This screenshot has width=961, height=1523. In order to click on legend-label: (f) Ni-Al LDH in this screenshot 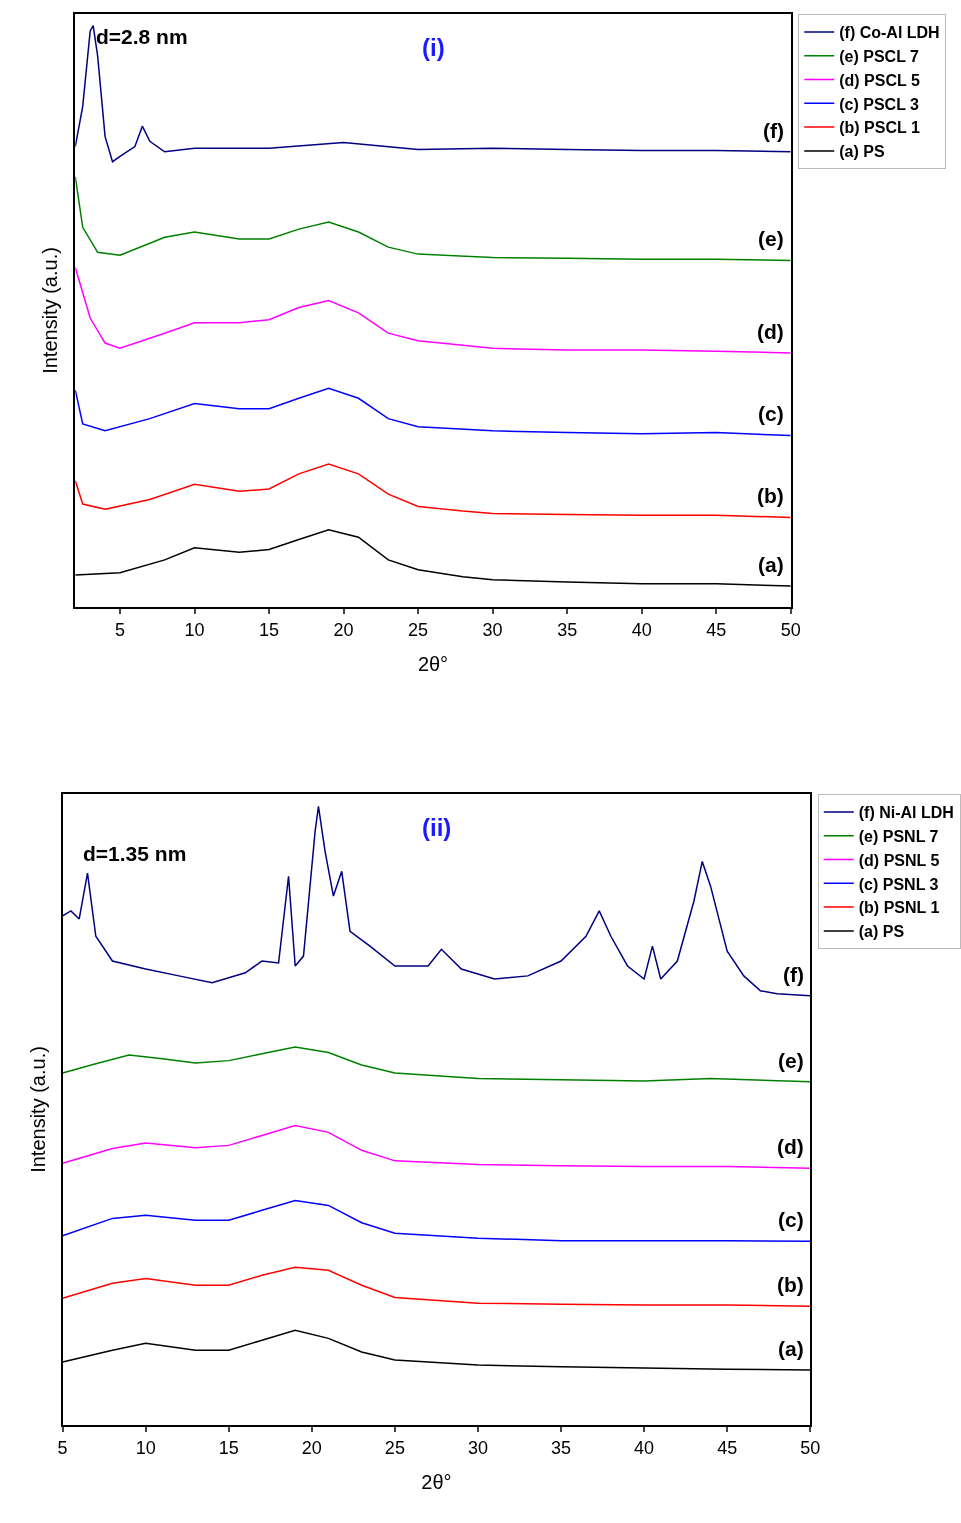, I will do `click(906, 813)`.